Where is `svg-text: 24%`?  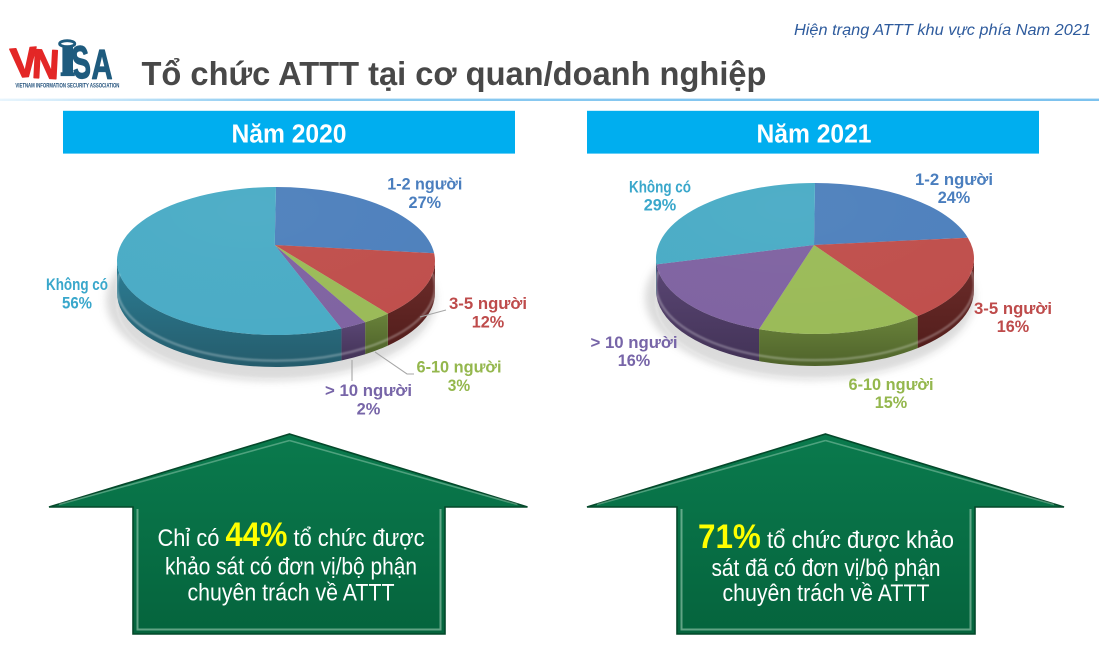 svg-text: 24% is located at coordinates (954, 198).